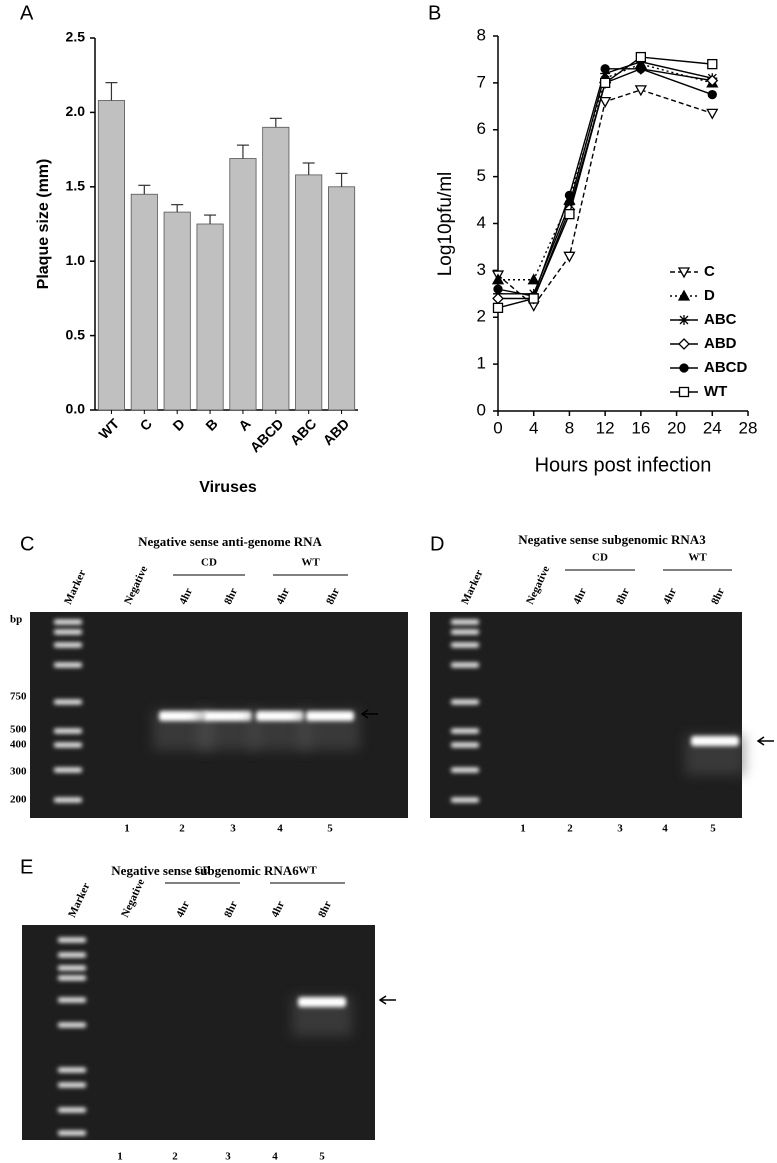  Describe the element at coordinates (676, 427) in the screenshot. I see `x-tick-label: 20` at that location.